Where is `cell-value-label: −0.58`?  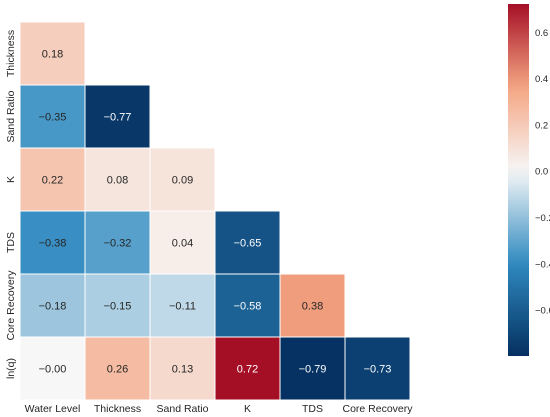 cell-value-label: −0.58 is located at coordinates (248, 307).